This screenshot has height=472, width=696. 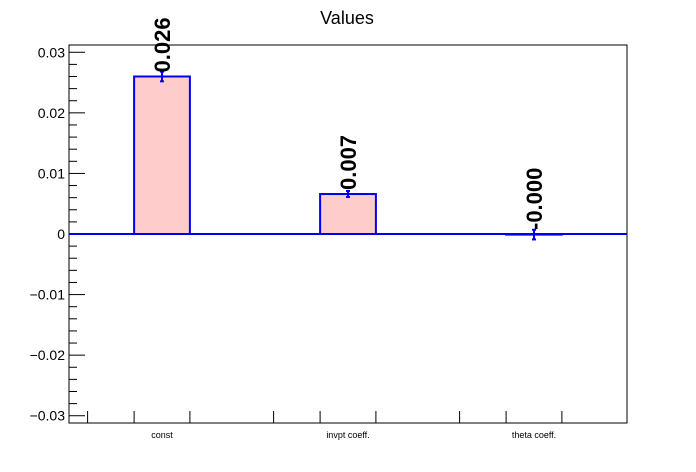 I want to click on y-tick-label: 0.02, so click(x=51, y=113).